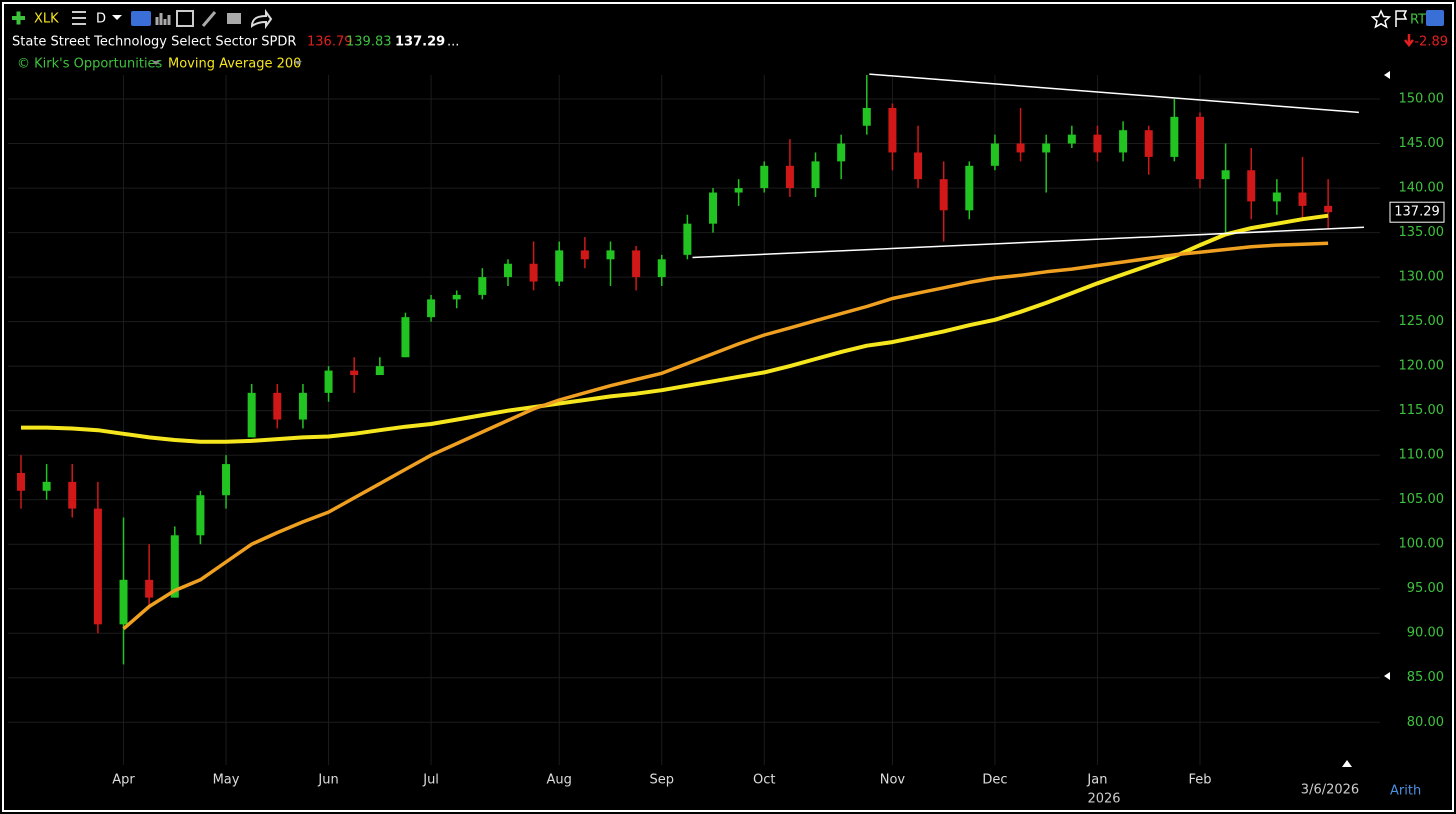  Describe the element at coordinates (163, 19) in the screenshot. I see `bars-icon` at that location.